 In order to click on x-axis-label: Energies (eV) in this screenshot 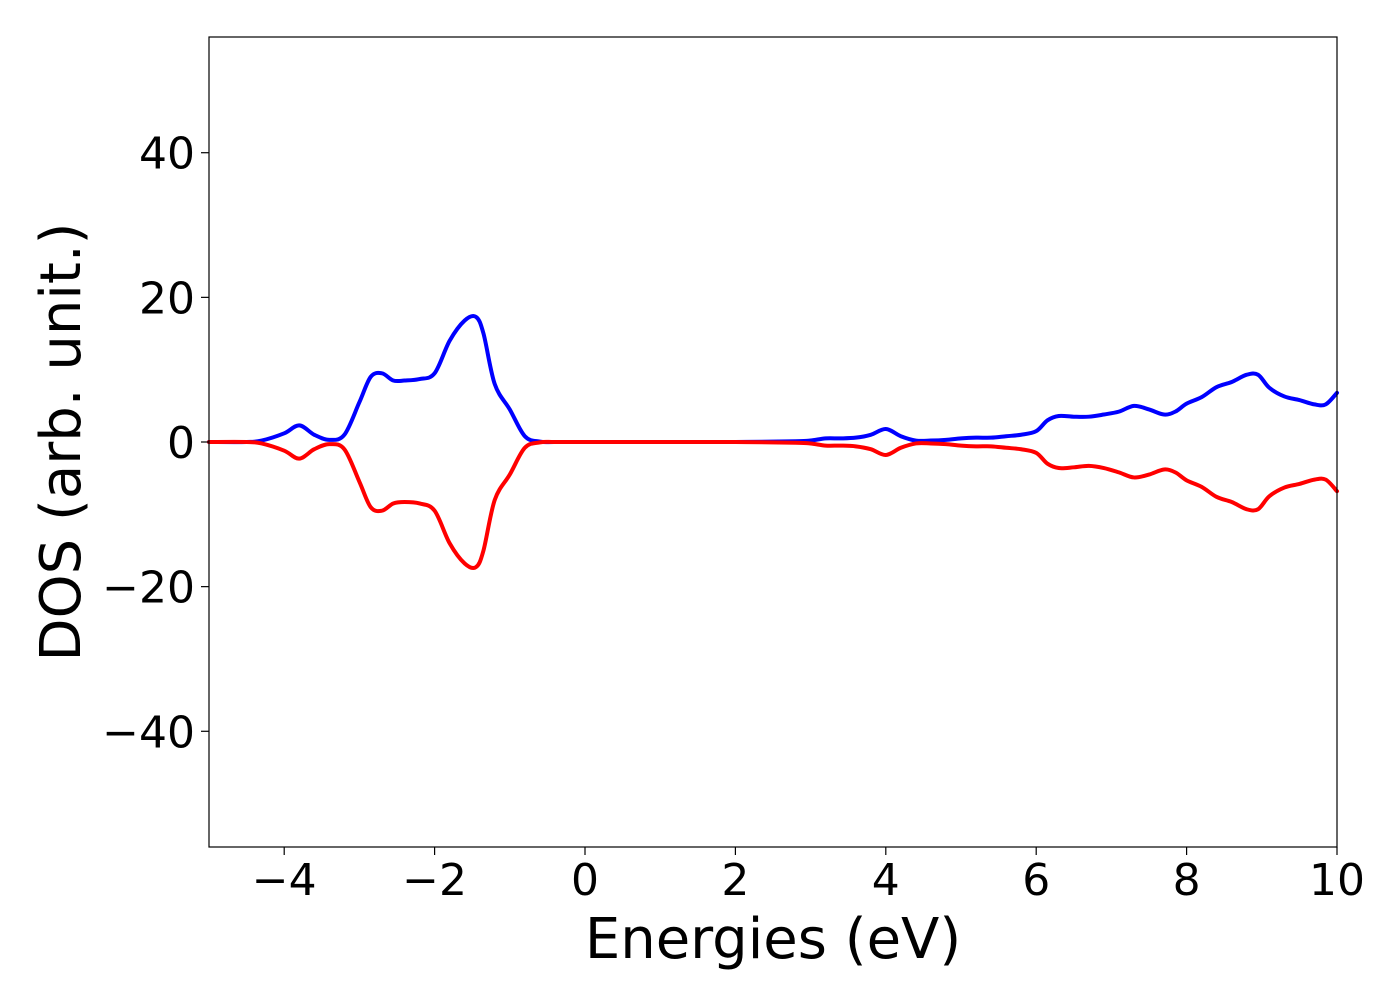, I will do `click(773, 939)`.